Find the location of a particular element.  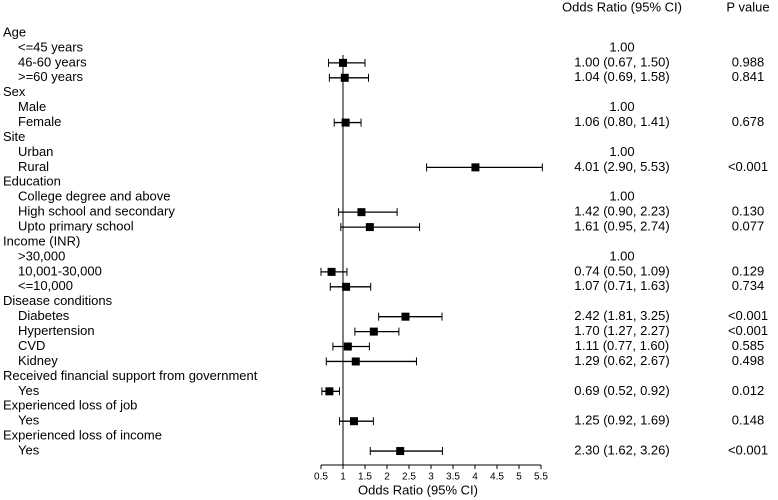

p-value: 0.077 is located at coordinates (748, 226).